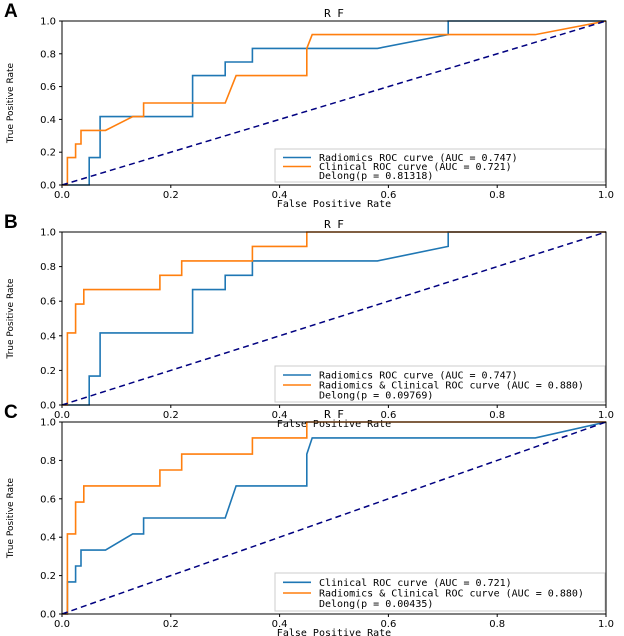 Image resolution: width=624 pixels, height=636 pixels. I want to click on legend-delong-pvalue: Delong(p = 0.00435), so click(376, 604).